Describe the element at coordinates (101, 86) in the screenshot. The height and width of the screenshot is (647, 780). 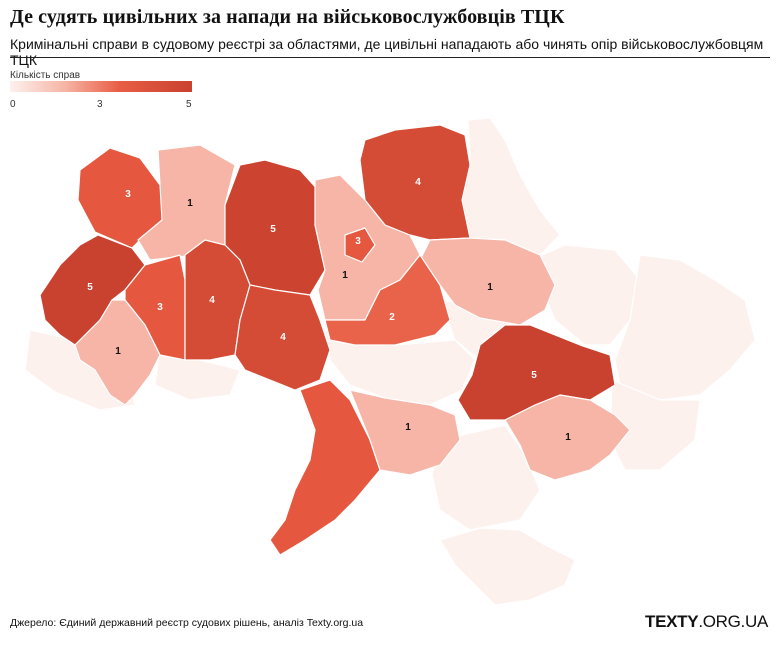
I see `legend-color-scale` at that location.